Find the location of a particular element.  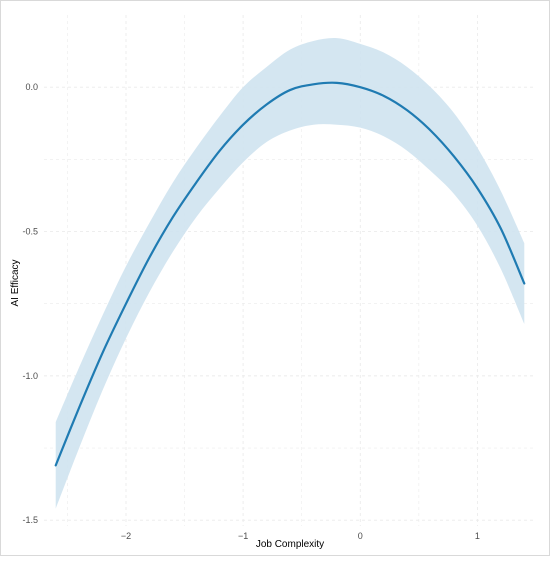

x-tick-label: 0 is located at coordinates (360, 536).